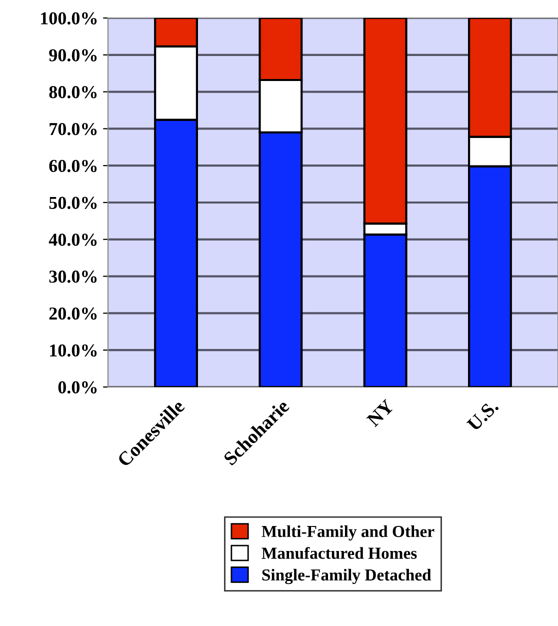 The height and width of the screenshot is (626, 558). I want to click on y-tick-label: 100.0%, so click(69, 18).